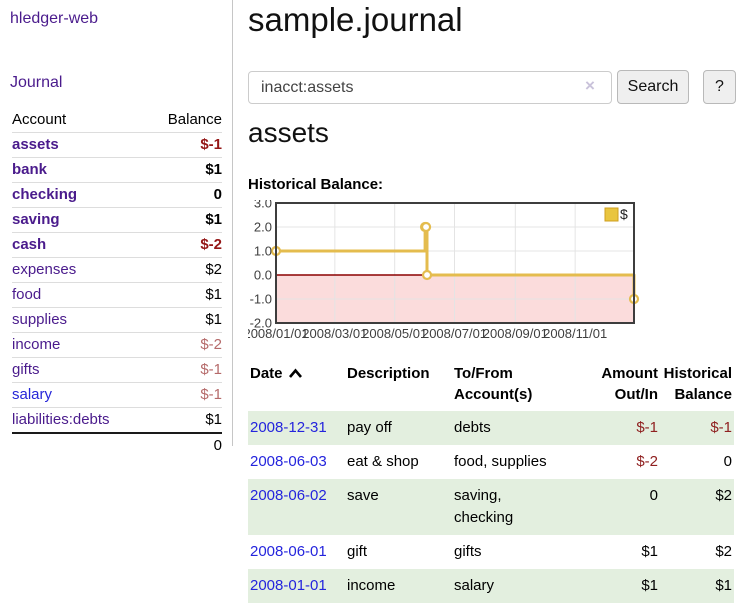  Describe the element at coordinates (44, 269) in the screenshot. I see `sidebar-account-link-expenses: expenses` at that location.